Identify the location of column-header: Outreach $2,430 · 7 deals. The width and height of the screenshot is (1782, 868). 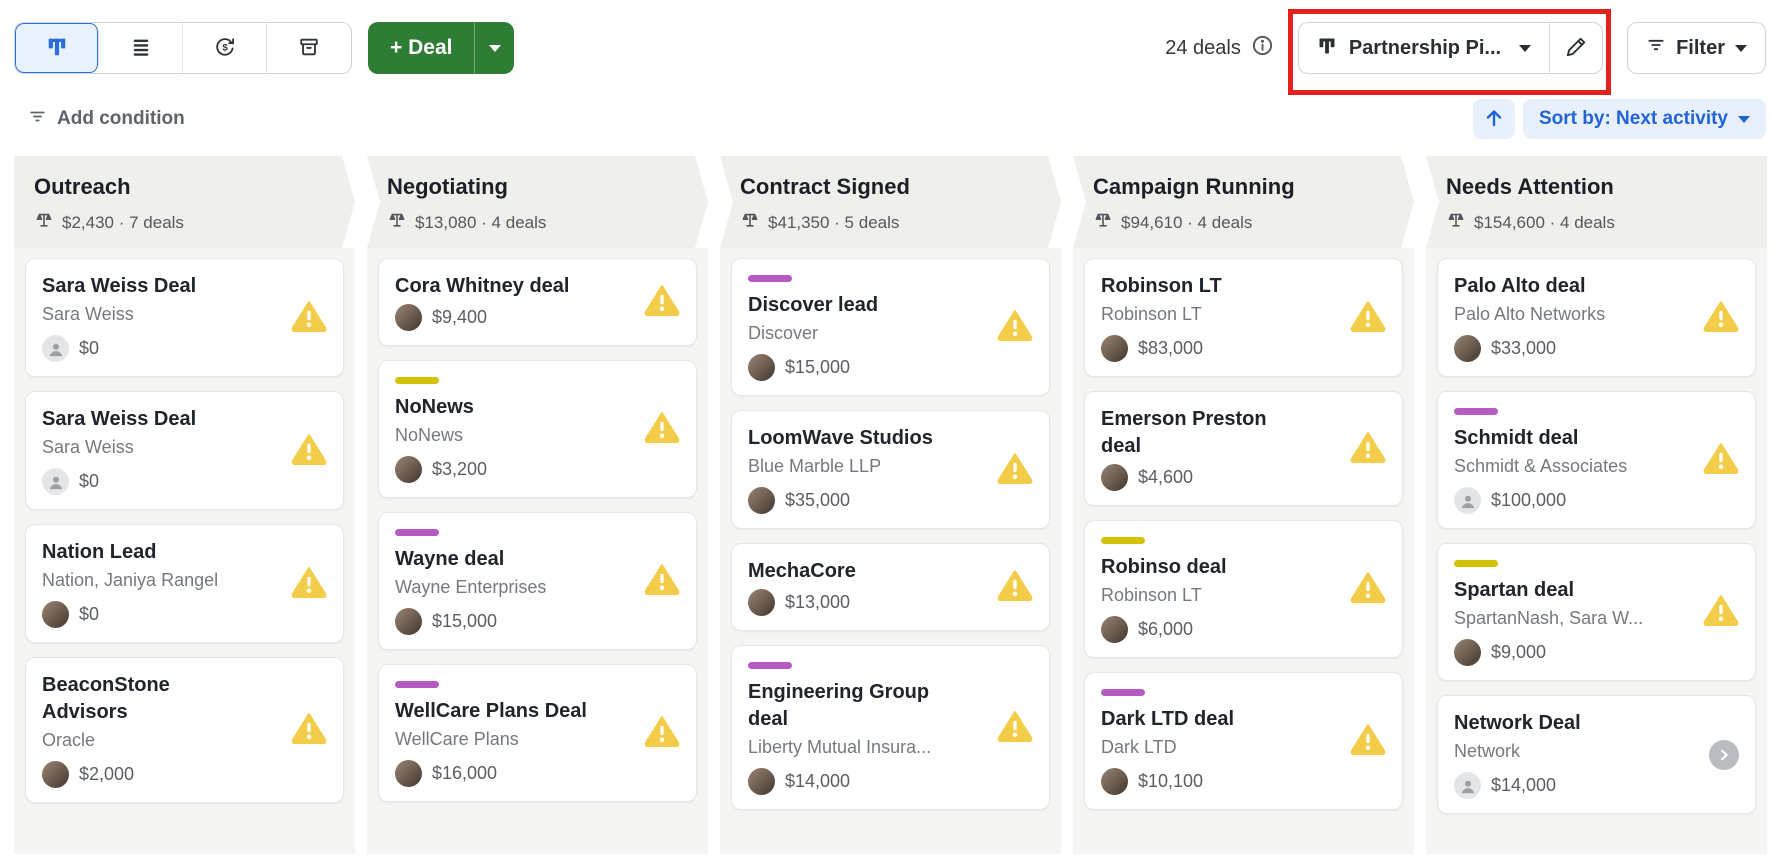
(184, 202).